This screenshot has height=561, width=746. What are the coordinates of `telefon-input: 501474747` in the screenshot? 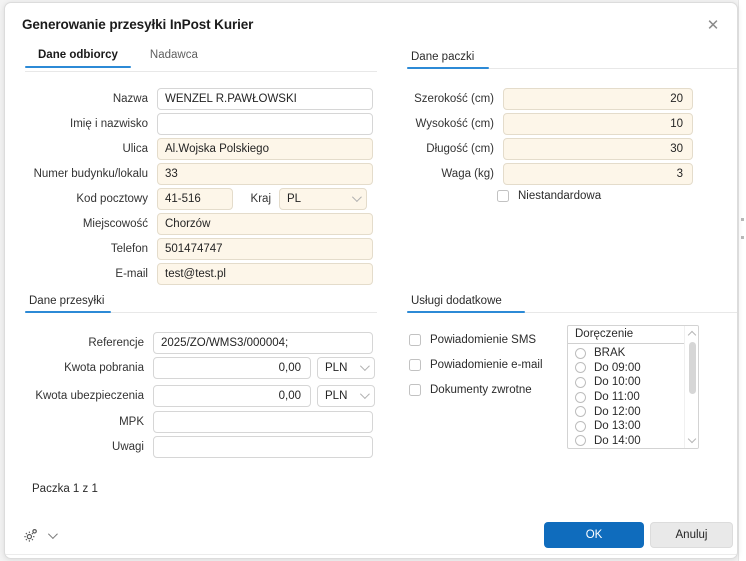 It's located at (265, 249).